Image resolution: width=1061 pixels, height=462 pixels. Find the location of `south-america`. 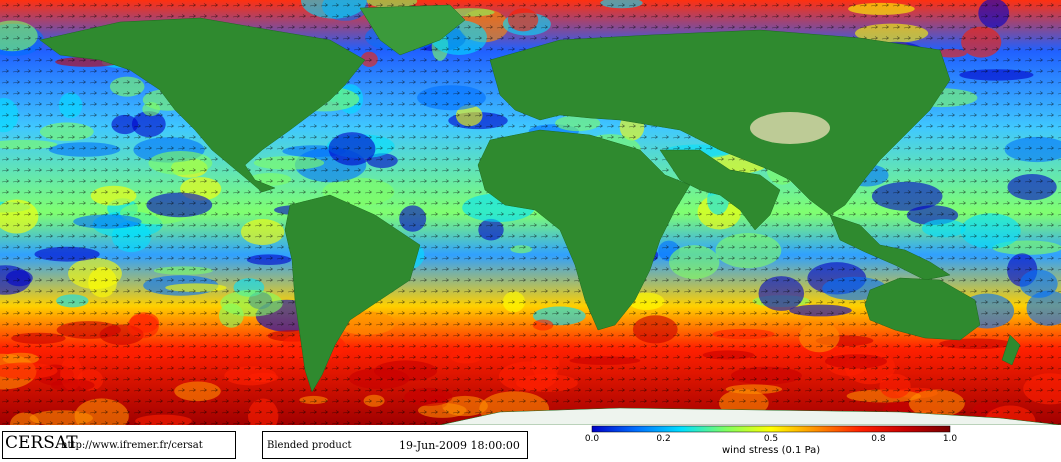

south-america is located at coordinates (352, 293).